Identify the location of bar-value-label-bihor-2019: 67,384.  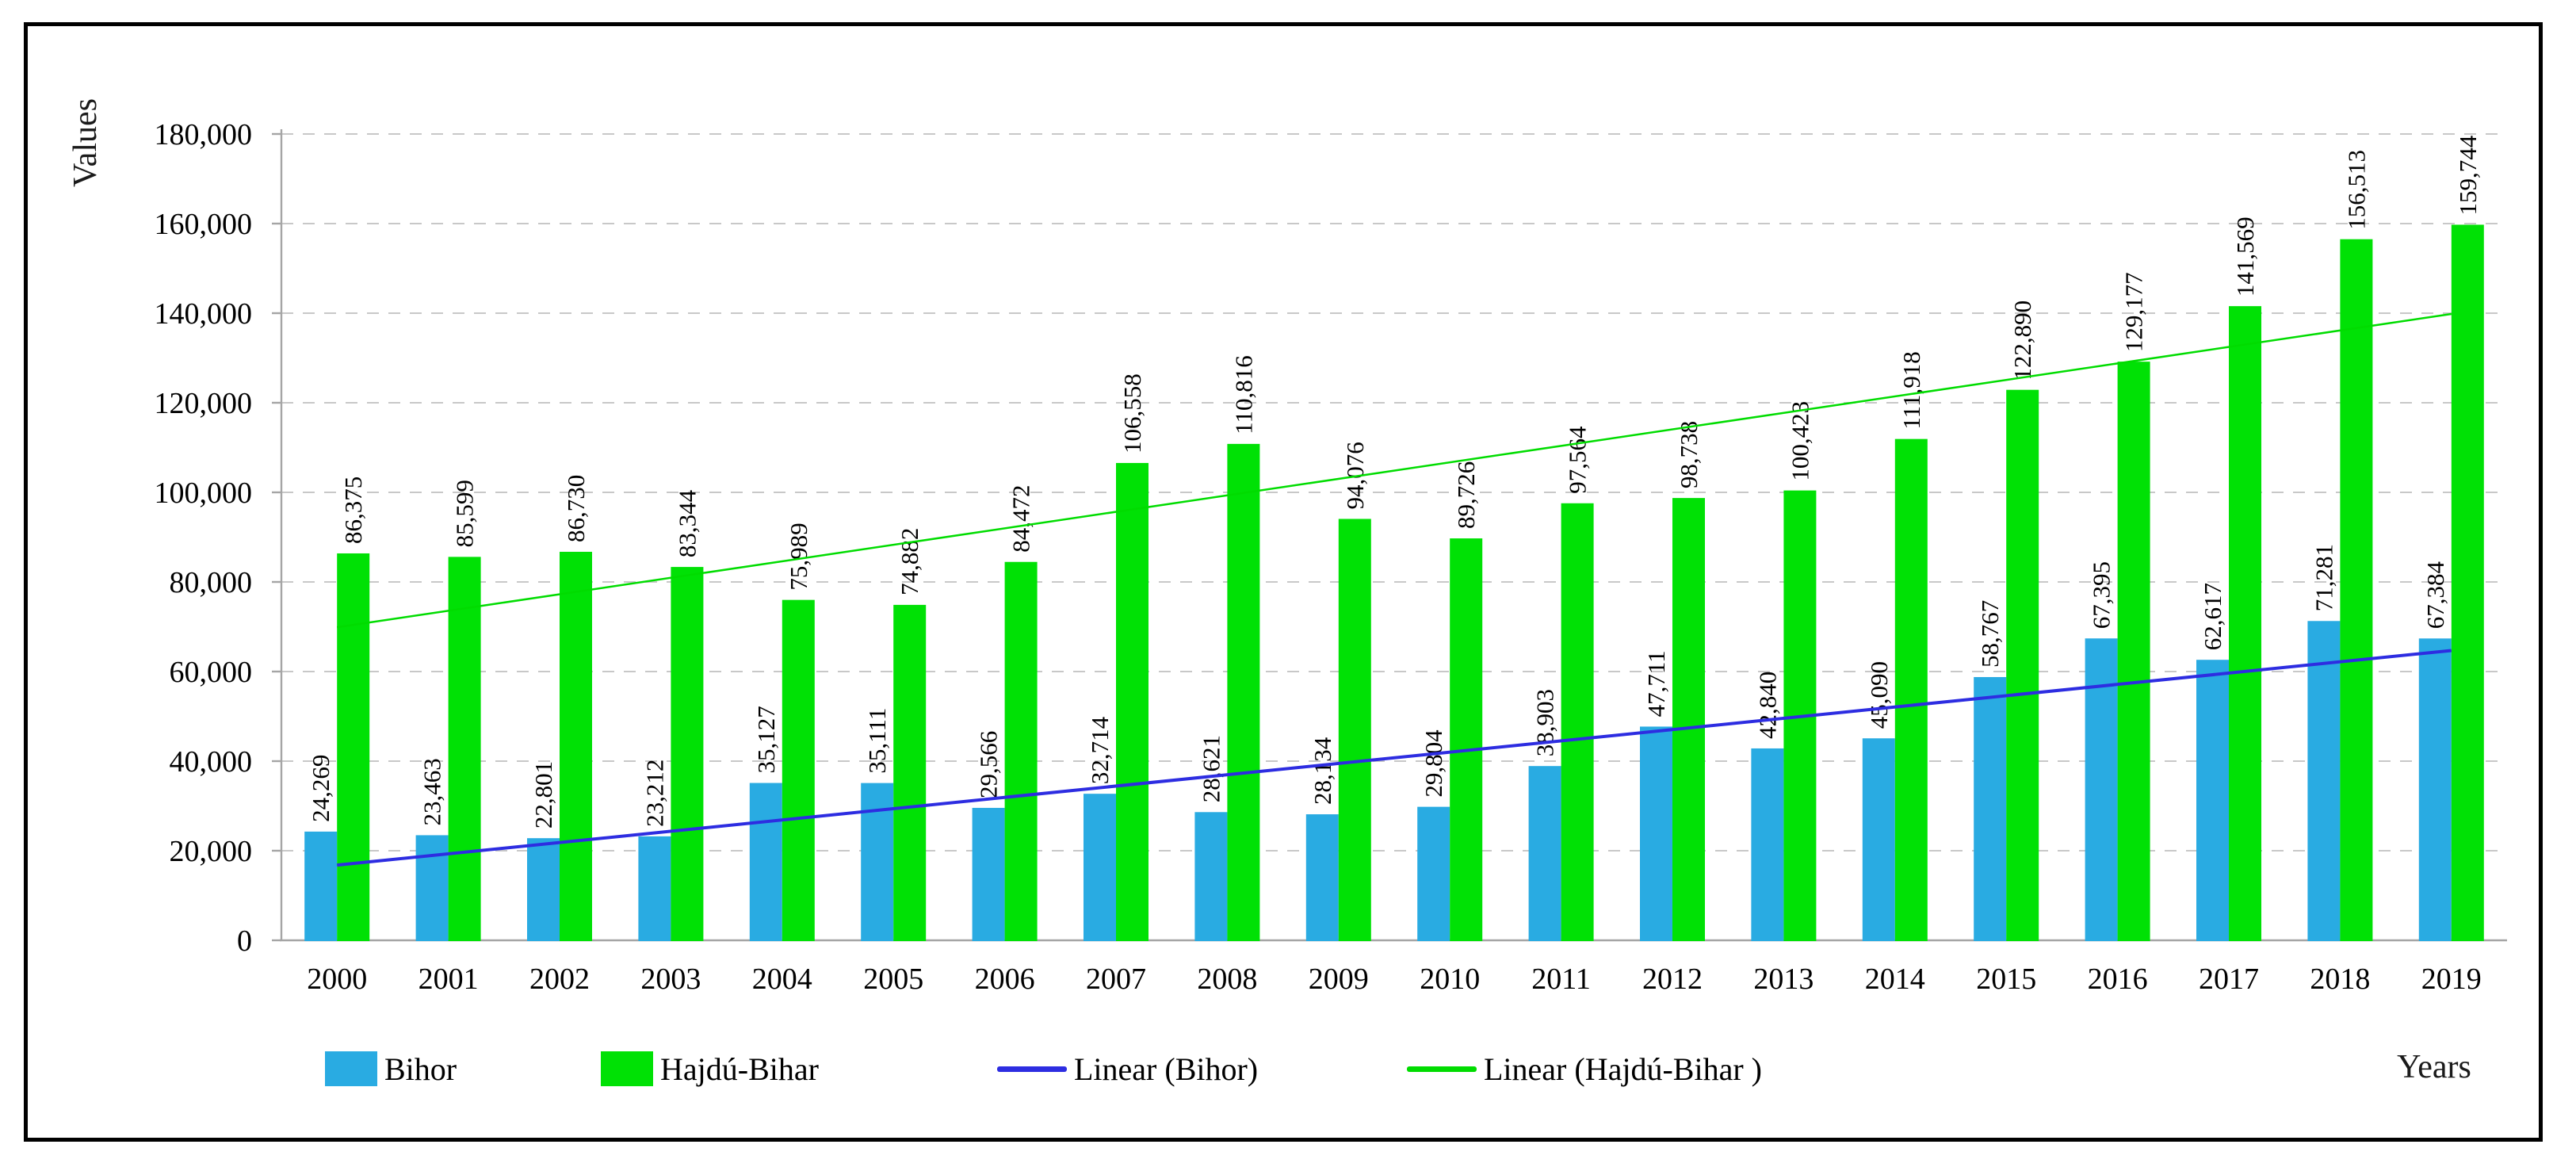
(2435, 595).